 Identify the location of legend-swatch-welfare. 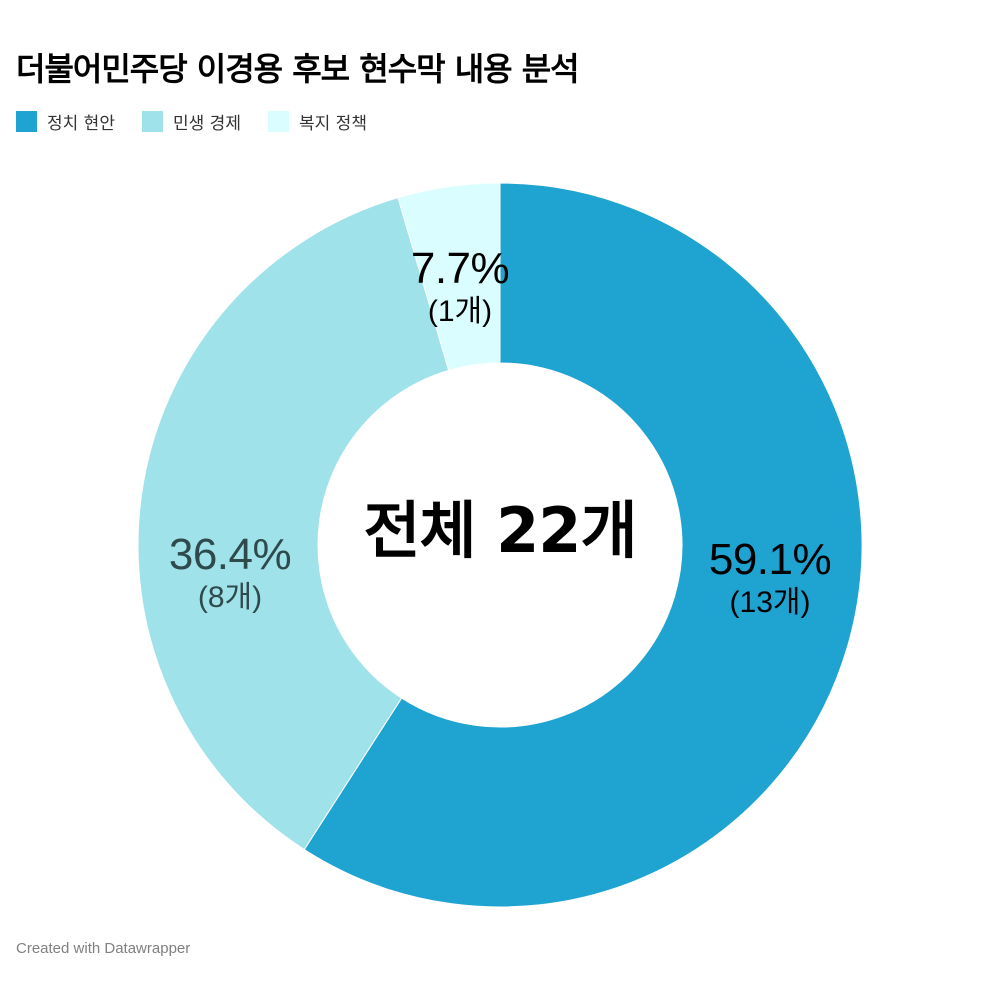
(278, 121).